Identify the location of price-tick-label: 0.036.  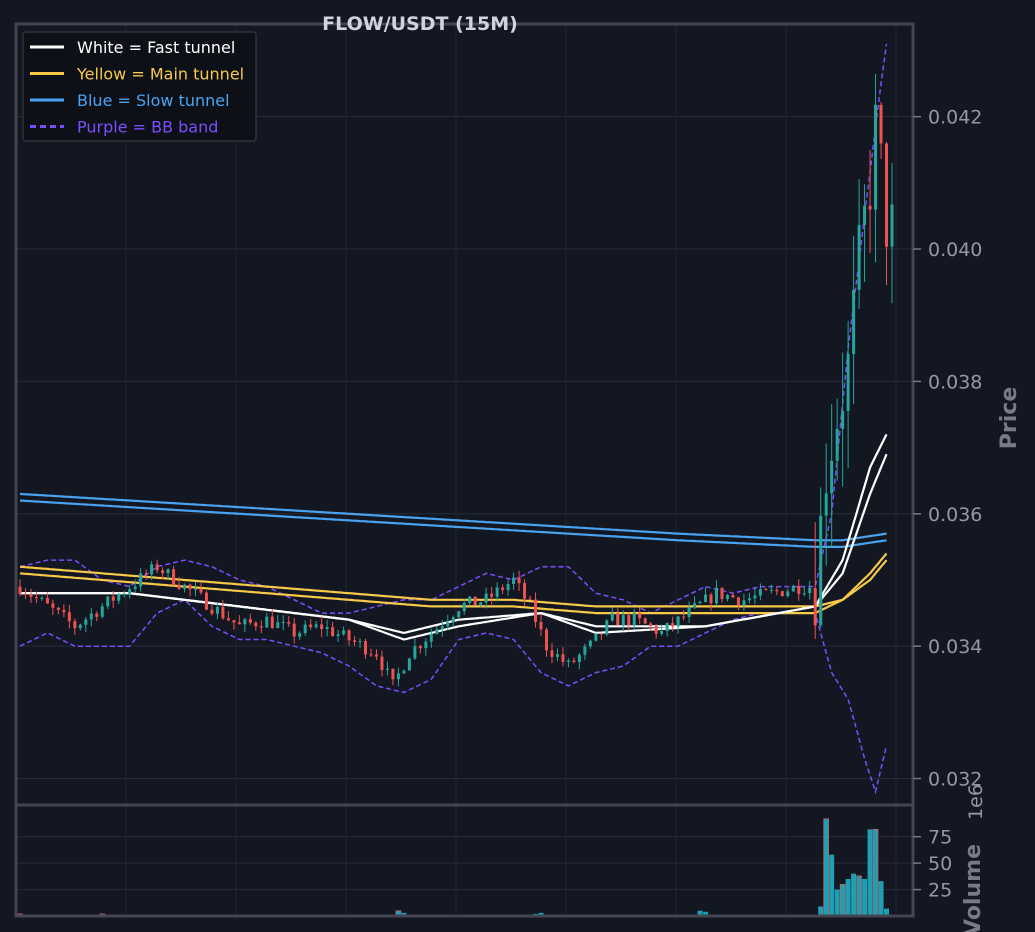
(955, 515).